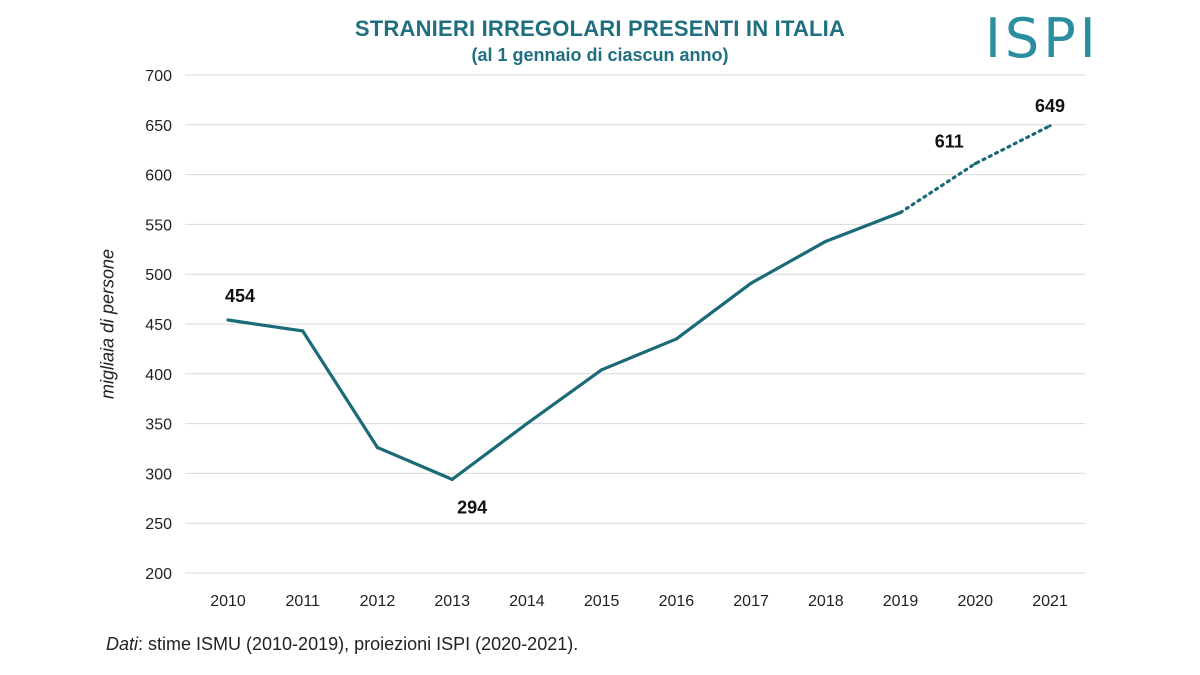  I want to click on data-point-2019, so click(900, 212).